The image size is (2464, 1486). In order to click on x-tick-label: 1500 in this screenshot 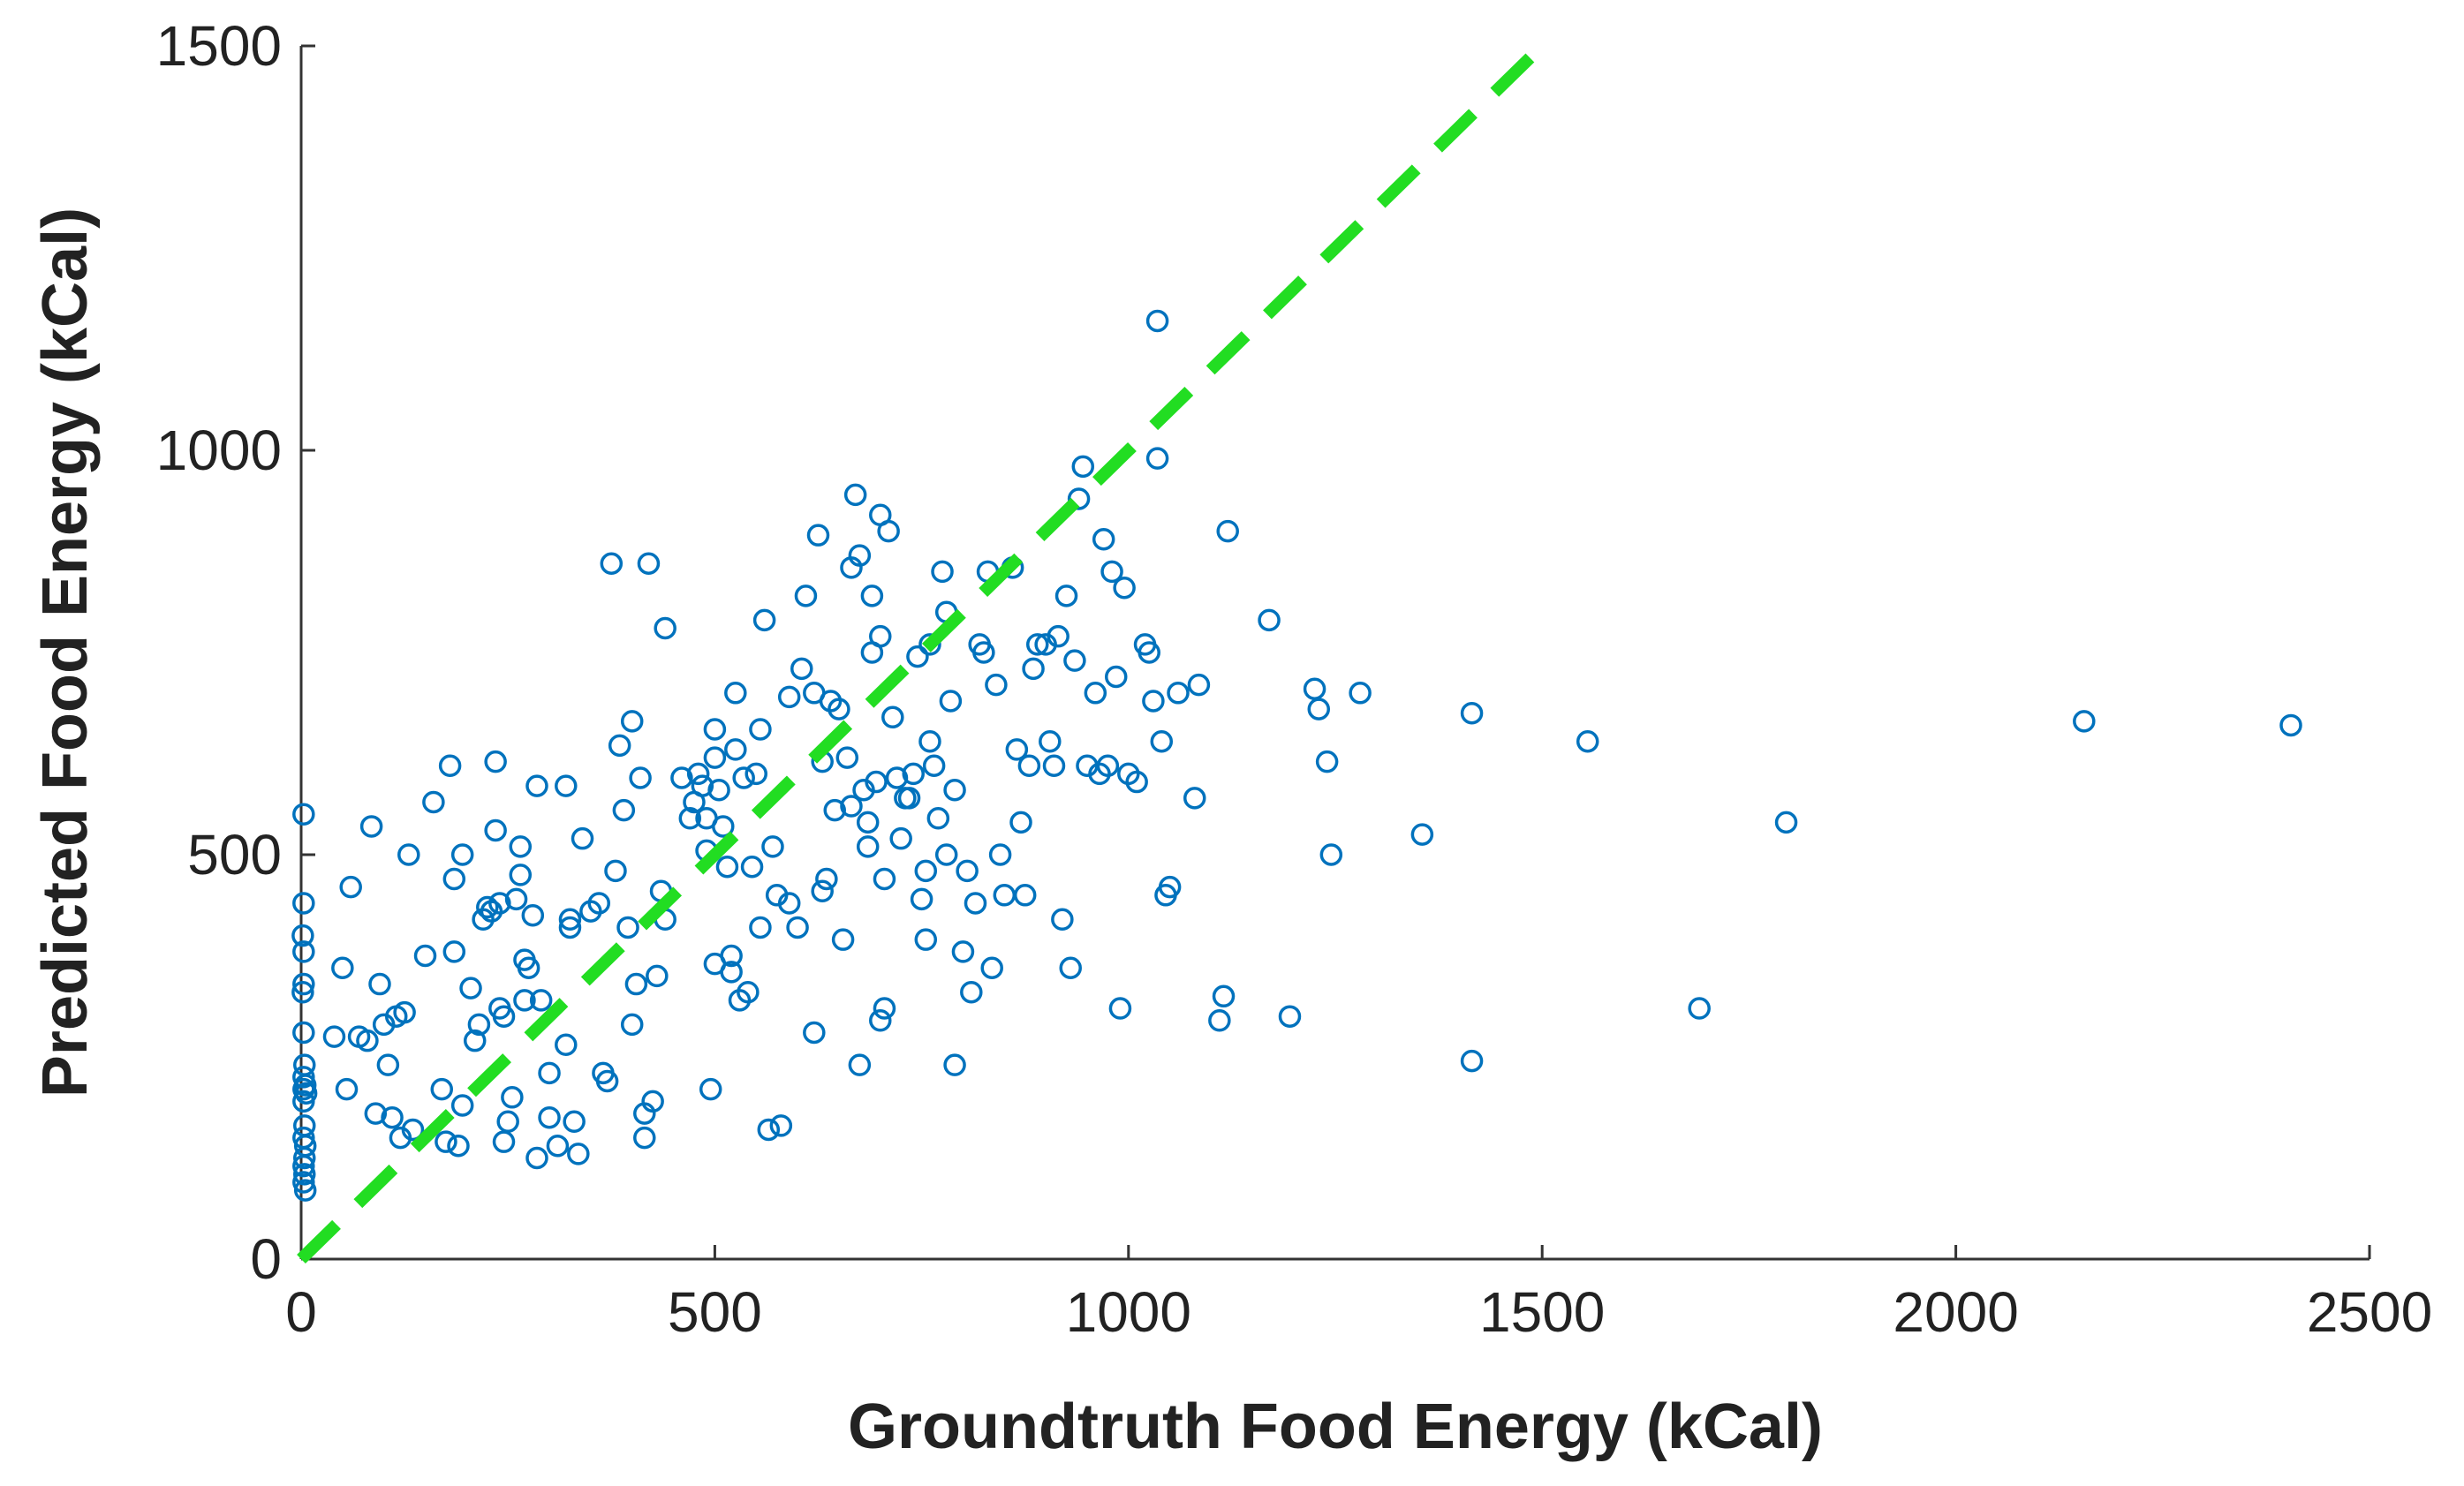, I will do `click(1542, 1312)`.